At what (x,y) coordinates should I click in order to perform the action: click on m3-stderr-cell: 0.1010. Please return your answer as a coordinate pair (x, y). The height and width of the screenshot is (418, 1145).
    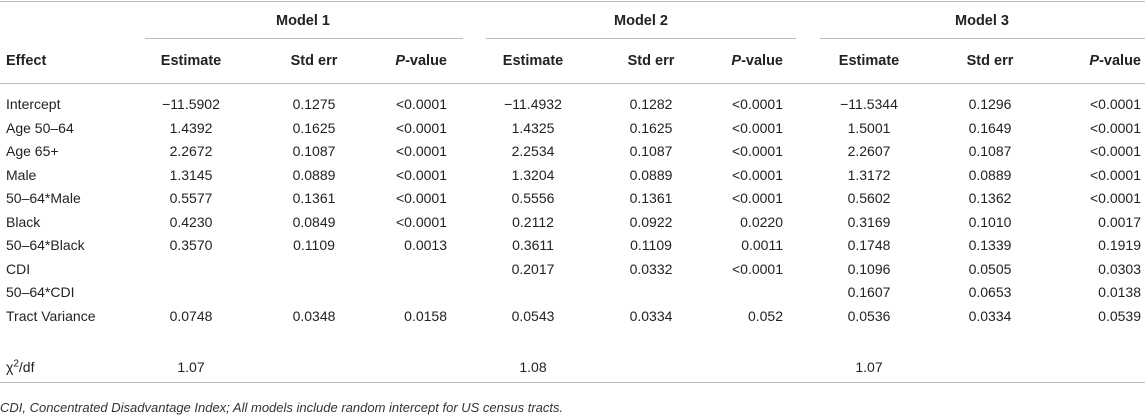
    Looking at the image, I should click on (990, 221).